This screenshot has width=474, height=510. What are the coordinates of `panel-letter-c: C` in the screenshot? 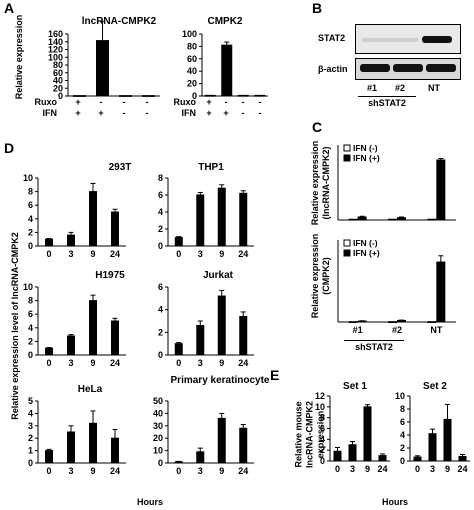 It's located at (317, 127).